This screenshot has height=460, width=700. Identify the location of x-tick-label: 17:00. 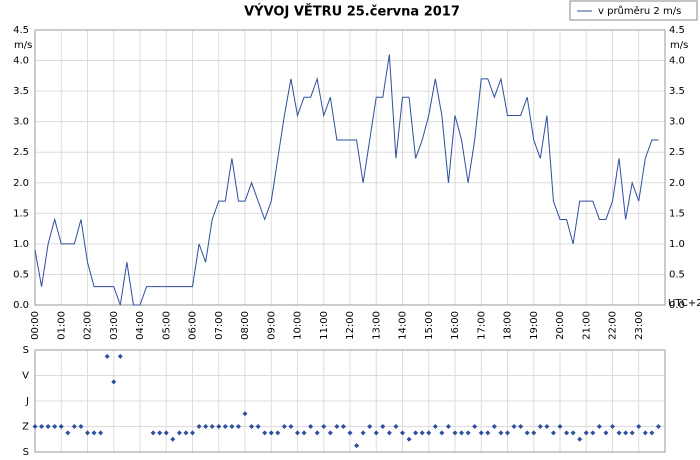
(481, 325).